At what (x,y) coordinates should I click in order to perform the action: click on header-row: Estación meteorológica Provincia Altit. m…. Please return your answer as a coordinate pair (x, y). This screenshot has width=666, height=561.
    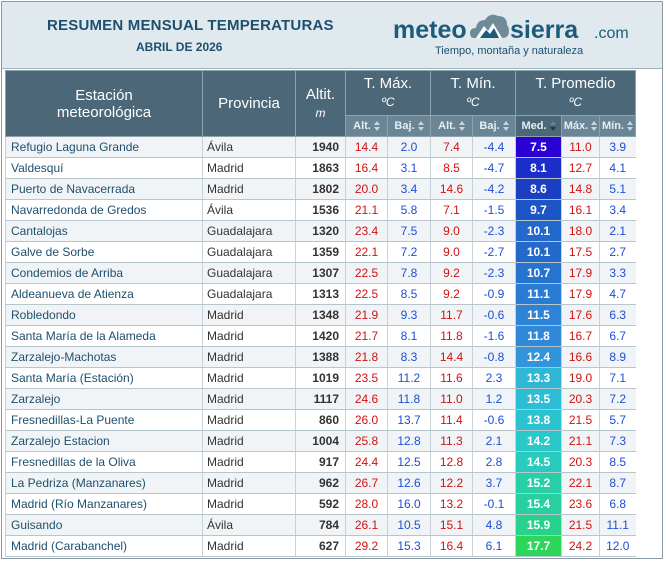
    Looking at the image, I should click on (320, 103).